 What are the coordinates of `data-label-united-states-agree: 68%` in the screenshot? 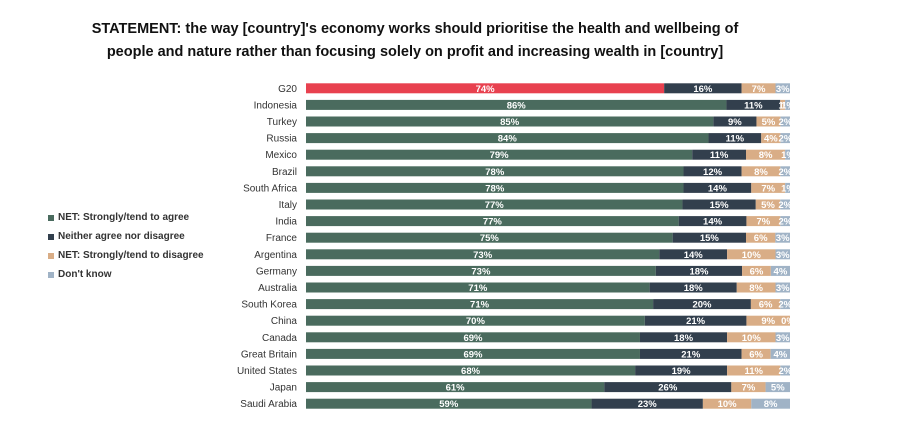 It's located at (471, 371).